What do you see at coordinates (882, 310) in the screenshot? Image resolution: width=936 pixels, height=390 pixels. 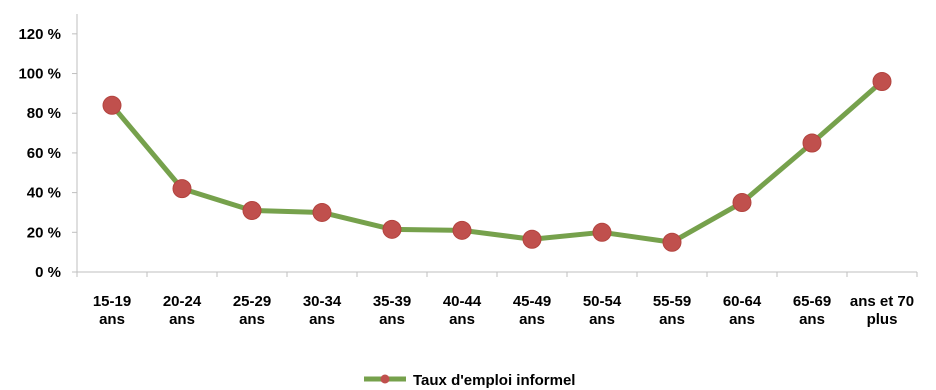 I see `x-tick-label: ans et 70 plus` at bounding box center [882, 310].